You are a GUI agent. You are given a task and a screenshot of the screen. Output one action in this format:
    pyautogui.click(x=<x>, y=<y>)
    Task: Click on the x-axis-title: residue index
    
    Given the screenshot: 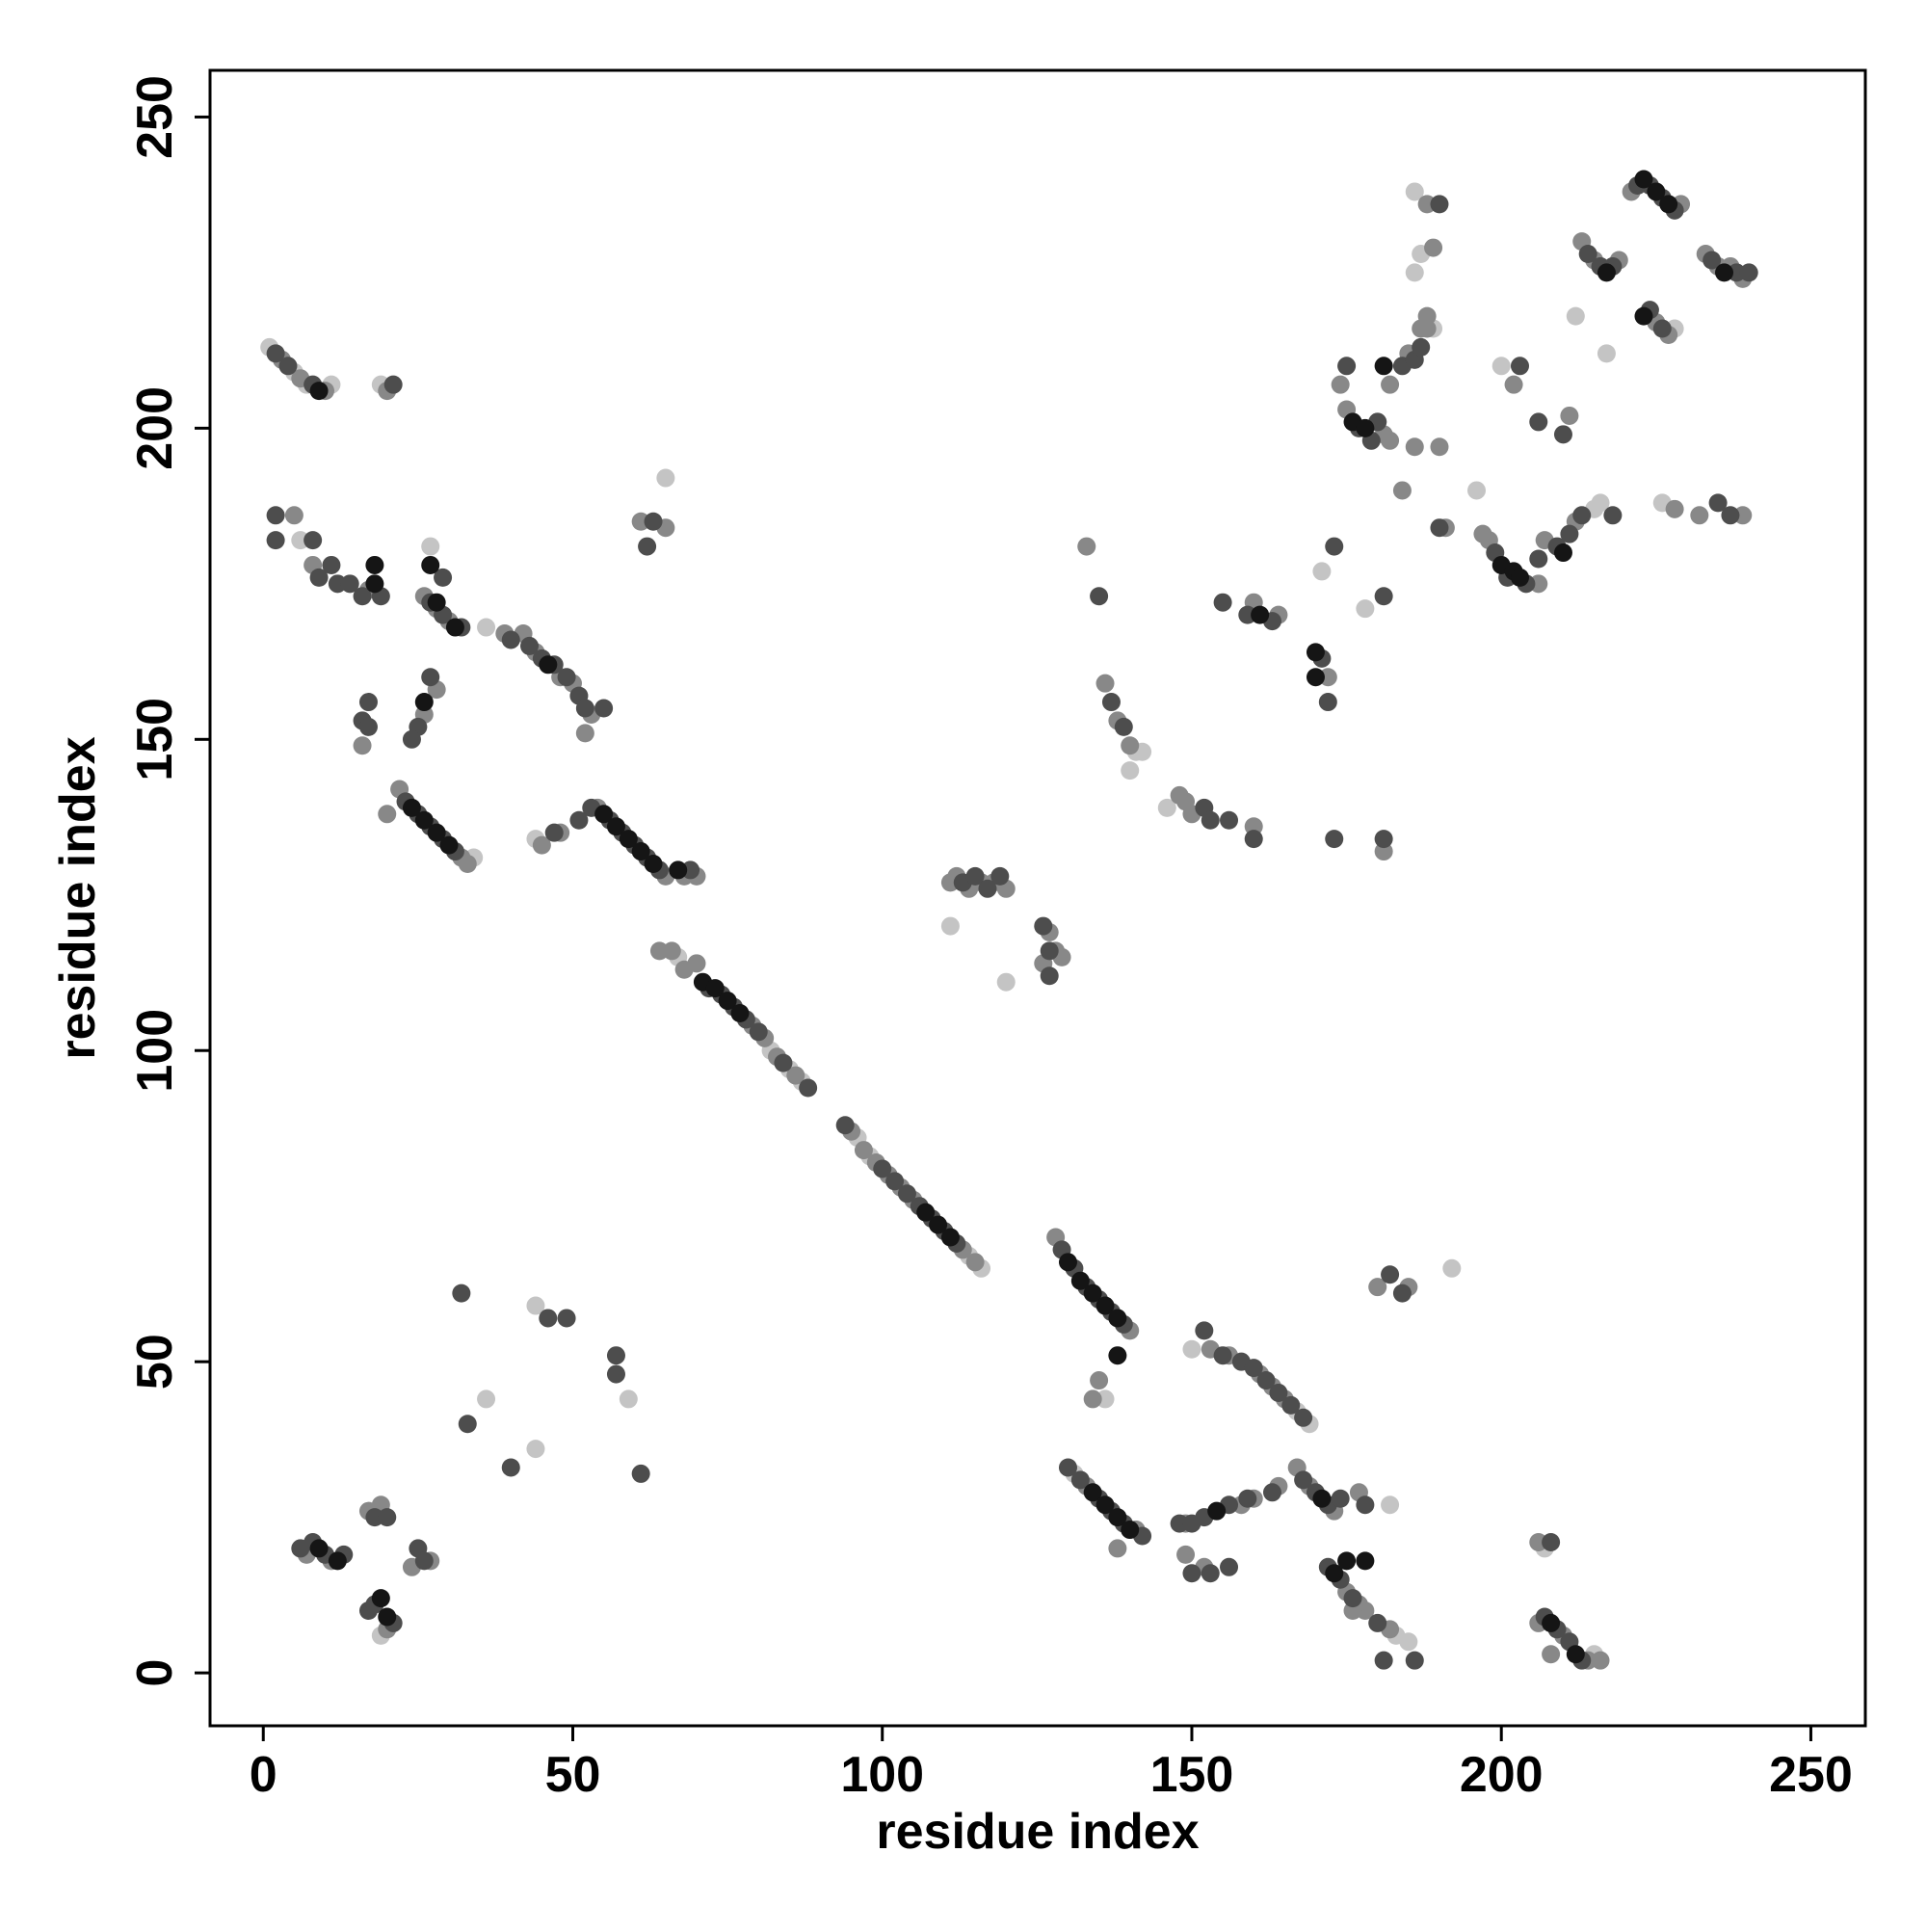 What is the action you would take?
    pyautogui.click(x=1037, y=1832)
    